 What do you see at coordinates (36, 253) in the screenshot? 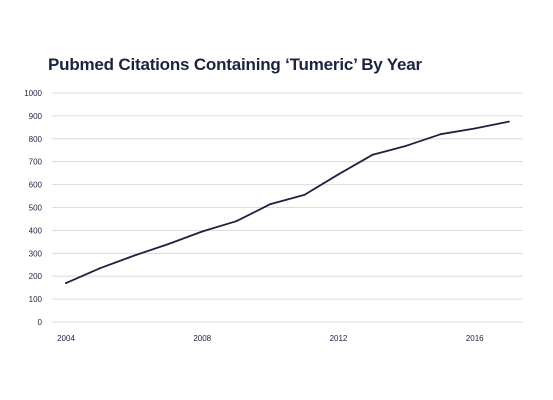
I see `y-tick-label: 300` at bounding box center [36, 253].